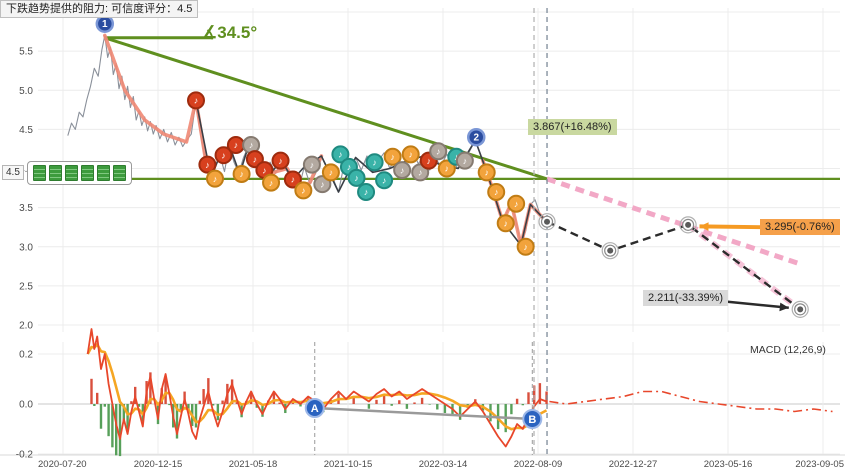  Describe the element at coordinates (230, 32) in the screenshot. I see `angle-annotation: ∡34.5°` at that location.